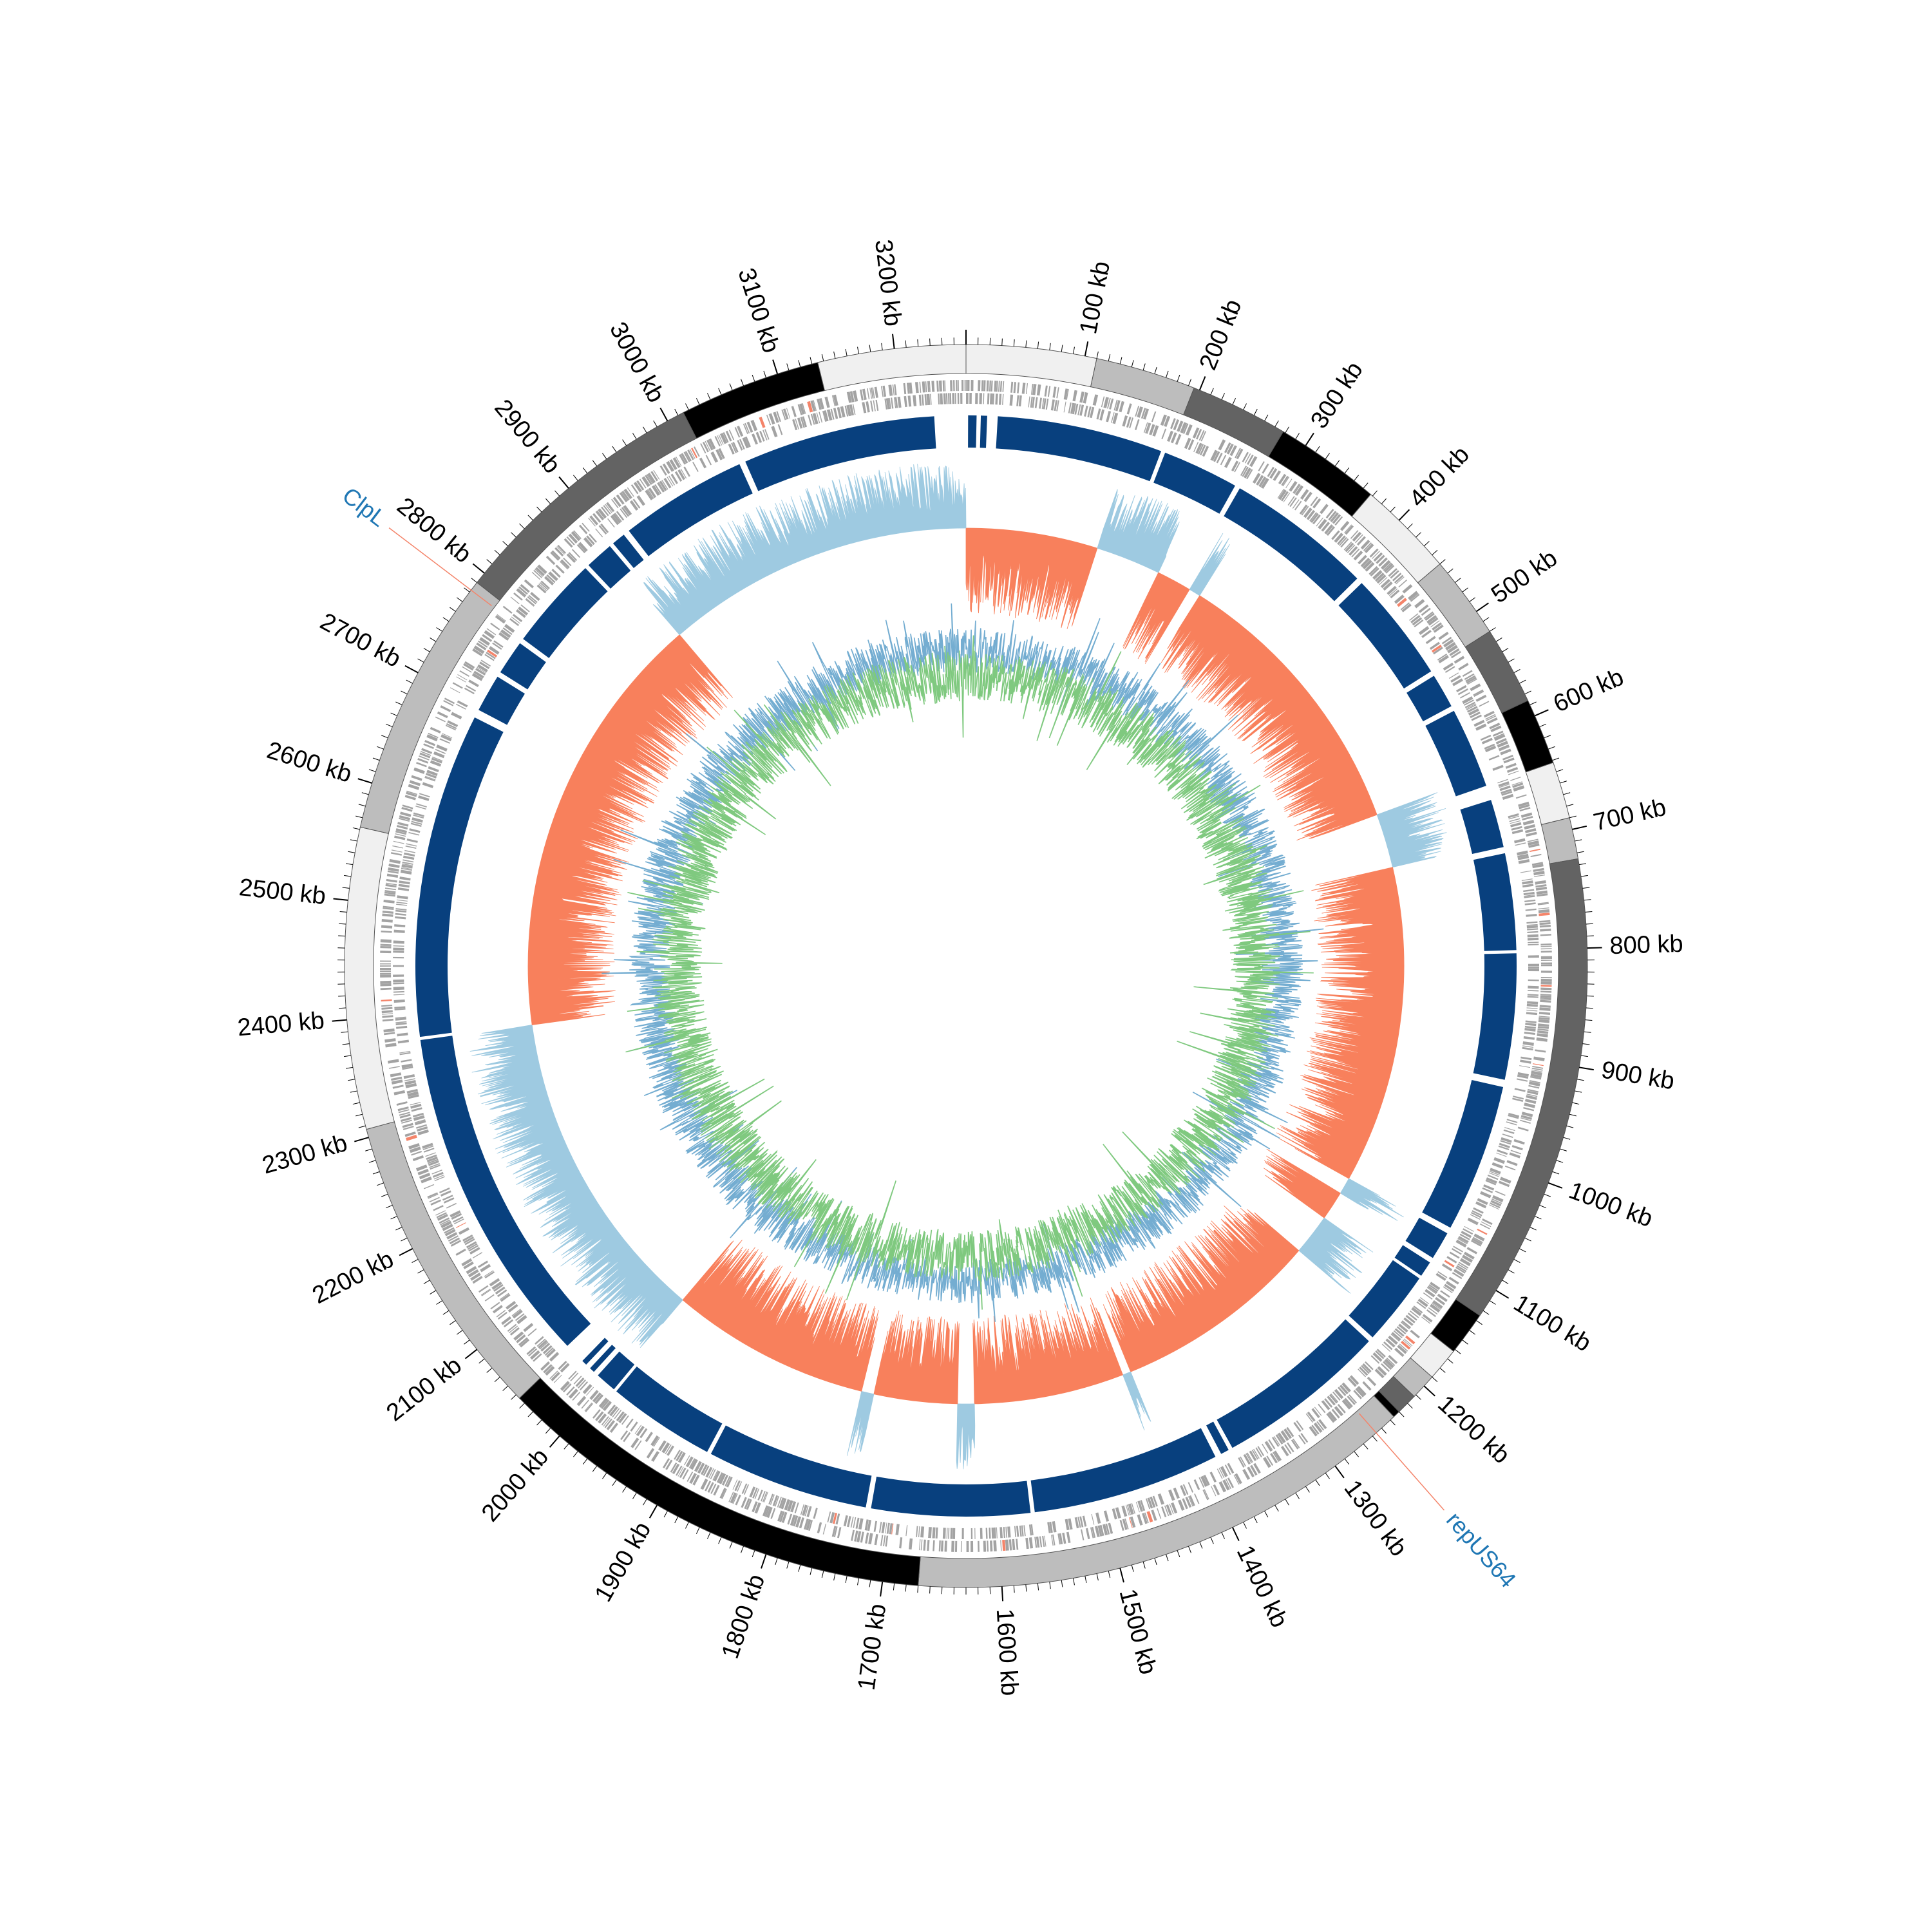  I want to click on annotation-leader-line, so click(440, 567).